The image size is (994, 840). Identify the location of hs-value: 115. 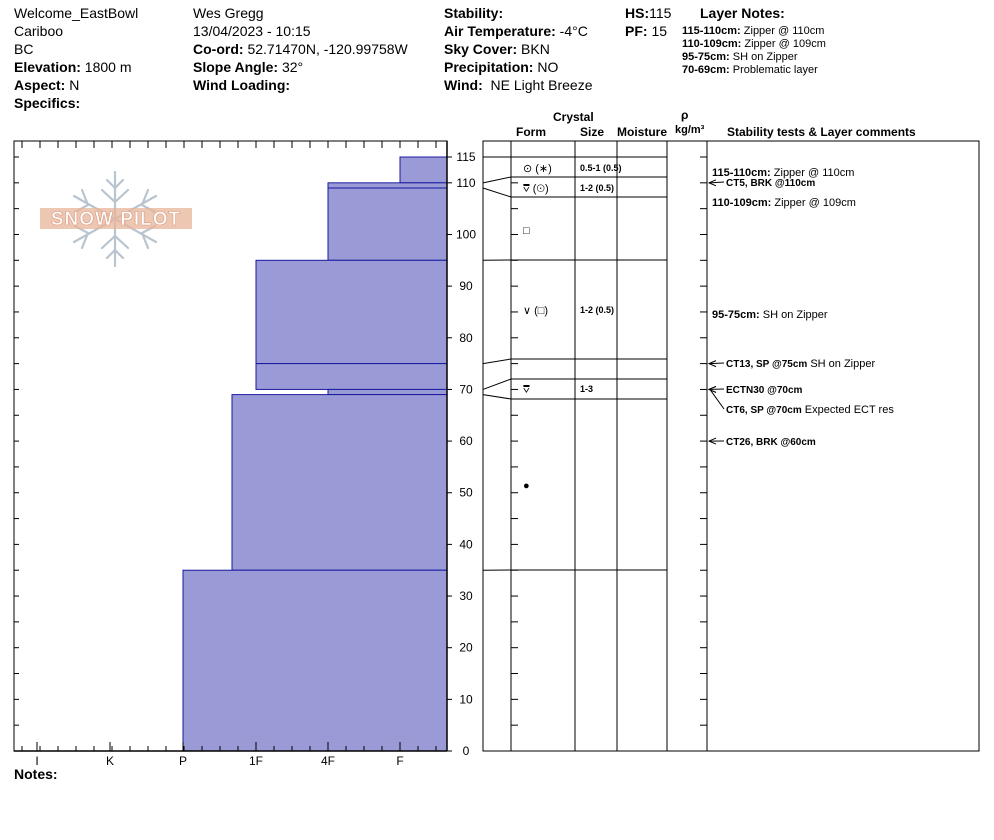
(660, 13).